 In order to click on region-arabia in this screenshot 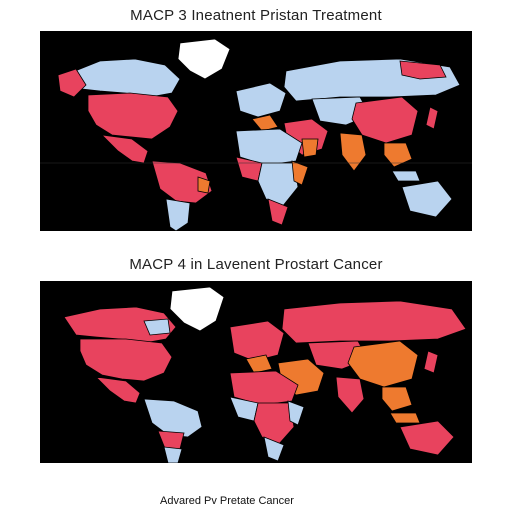, I will do `click(310, 148)`.